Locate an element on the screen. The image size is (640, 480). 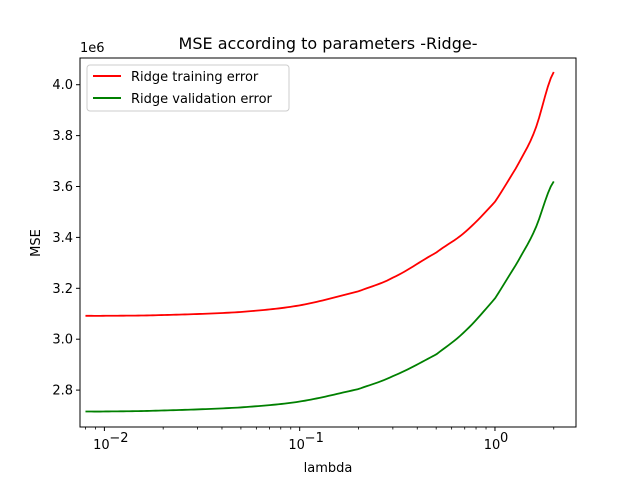
y-tick-label: 4.0 is located at coordinates (62, 85).